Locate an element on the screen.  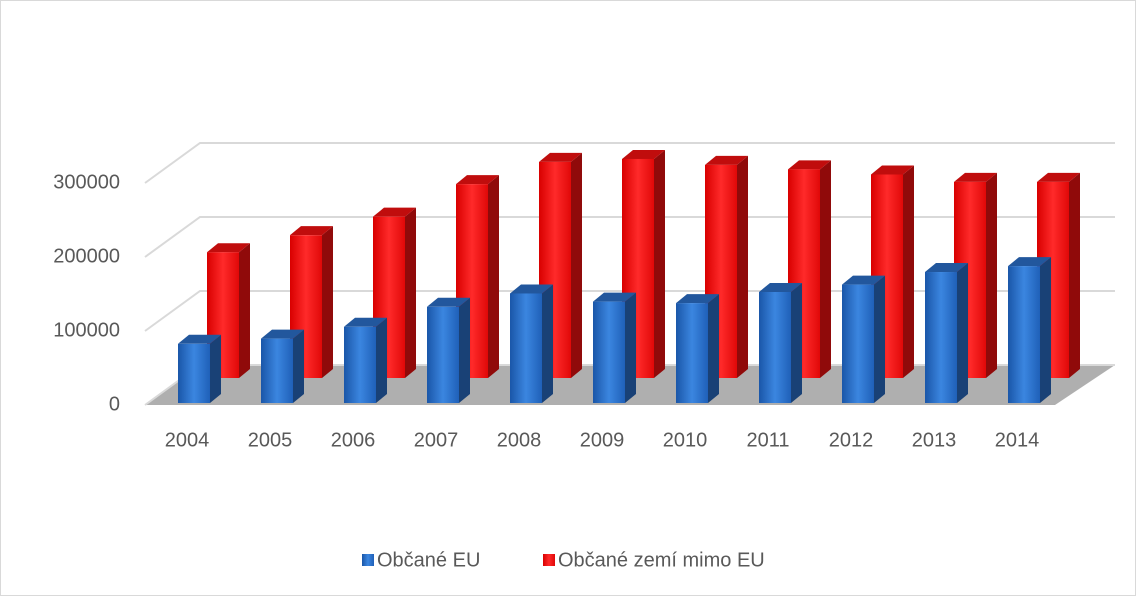
x-tick-label: 2007 is located at coordinates (436, 440).